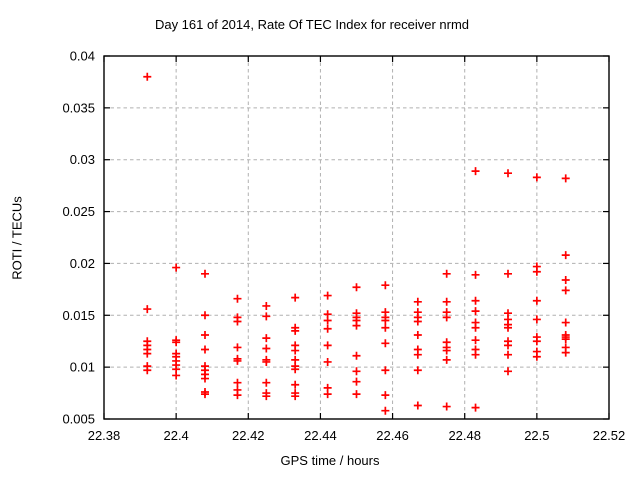 The height and width of the screenshot is (480, 640). What do you see at coordinates (78, 315) in the screenshot?
I see `y-tick-label: 0.015` at bounding box center [78, 315].